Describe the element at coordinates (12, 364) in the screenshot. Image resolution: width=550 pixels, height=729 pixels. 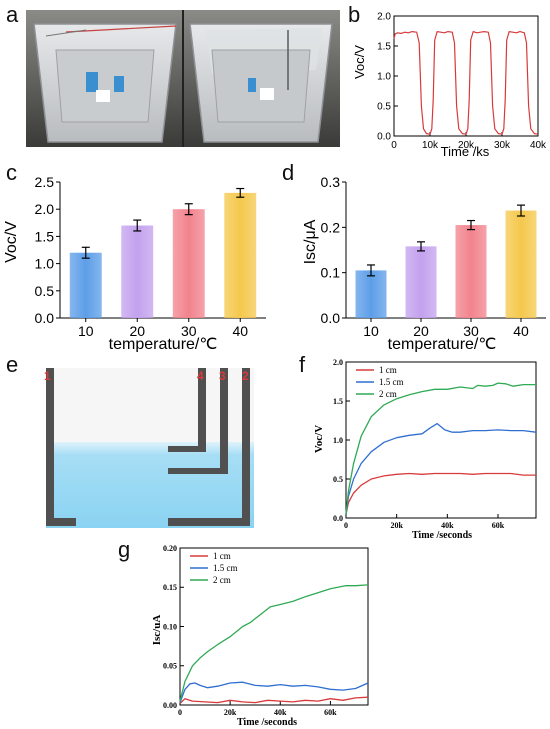
I see `panel-letter-e: e` at that location.